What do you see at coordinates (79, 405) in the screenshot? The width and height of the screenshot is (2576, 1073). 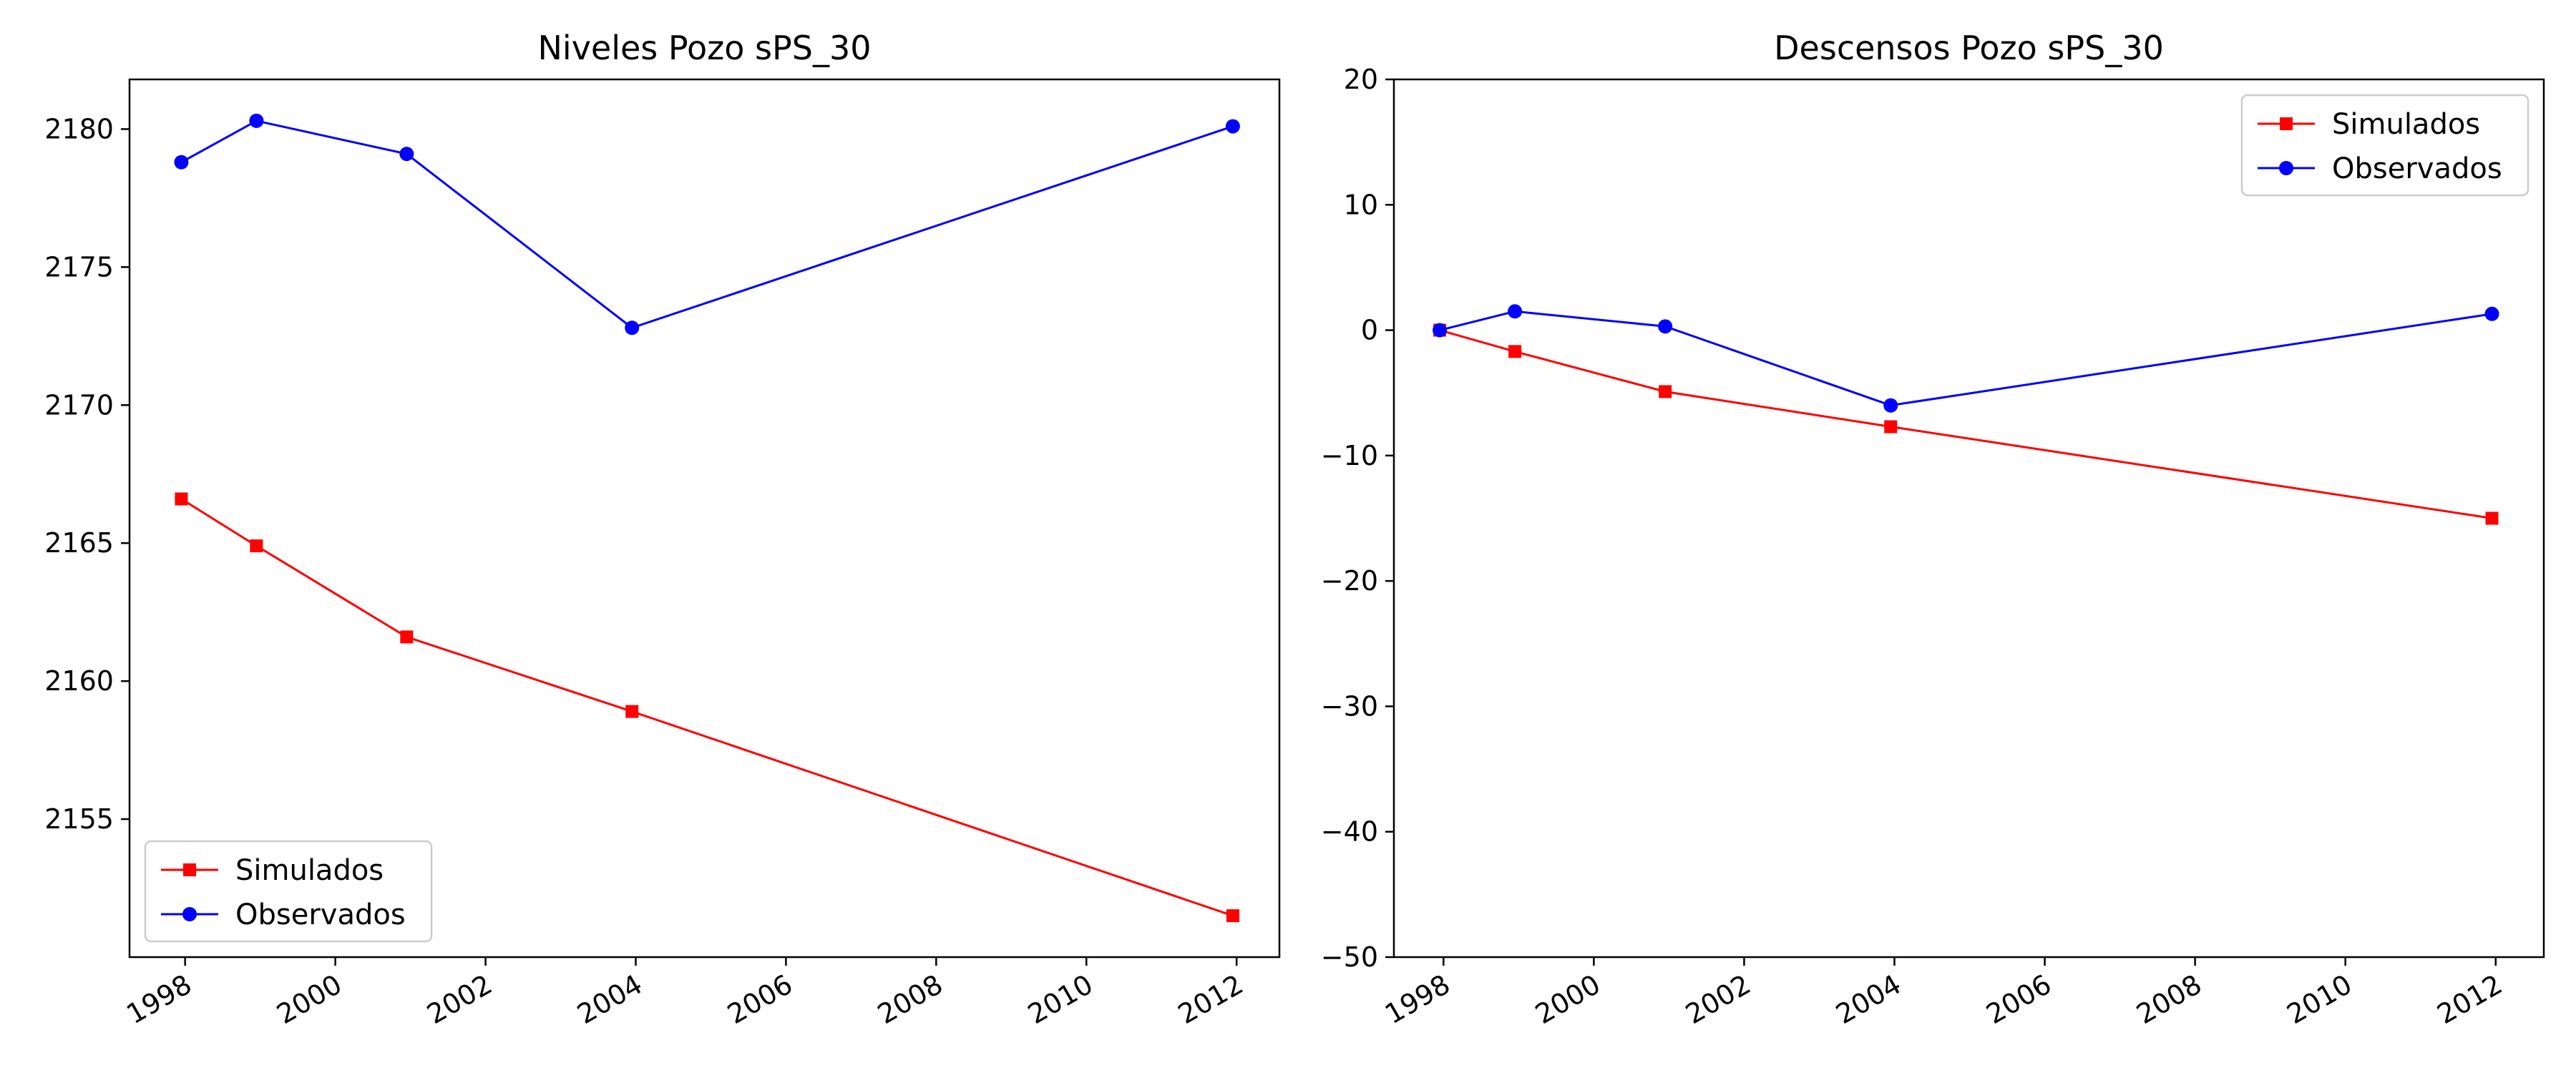 I see `y-tick-label: 2170` at bounding box center [79, 405].